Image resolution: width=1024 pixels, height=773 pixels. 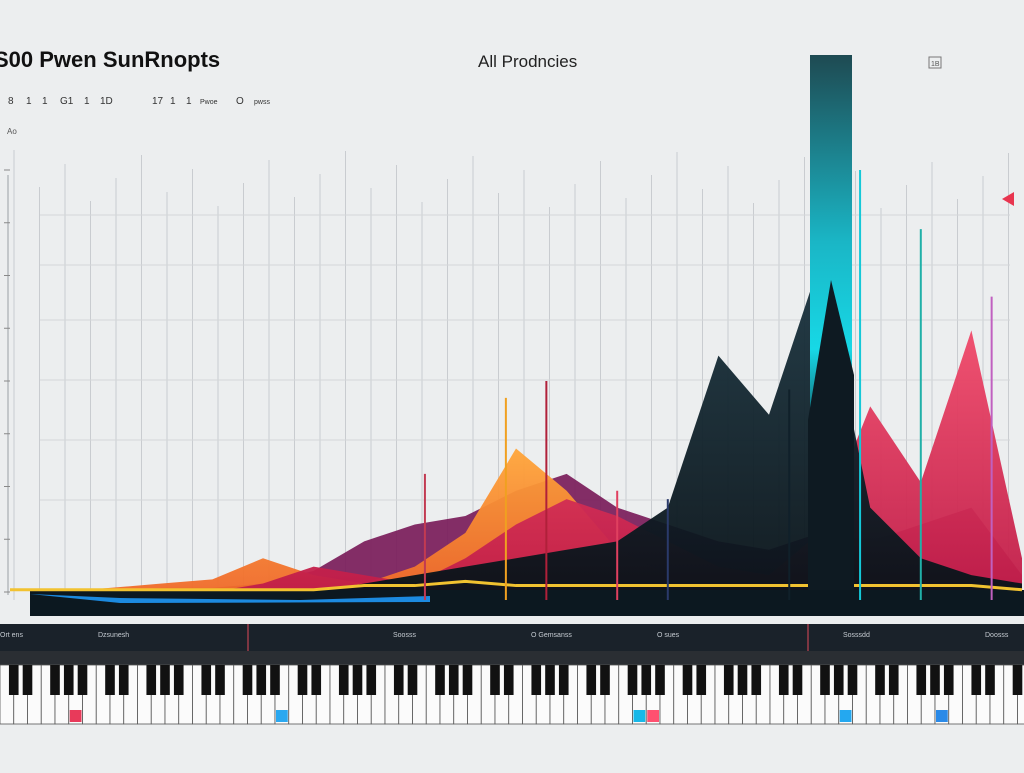 I want to click on toolbar-glyph: G1, so click(x=67, y=101).